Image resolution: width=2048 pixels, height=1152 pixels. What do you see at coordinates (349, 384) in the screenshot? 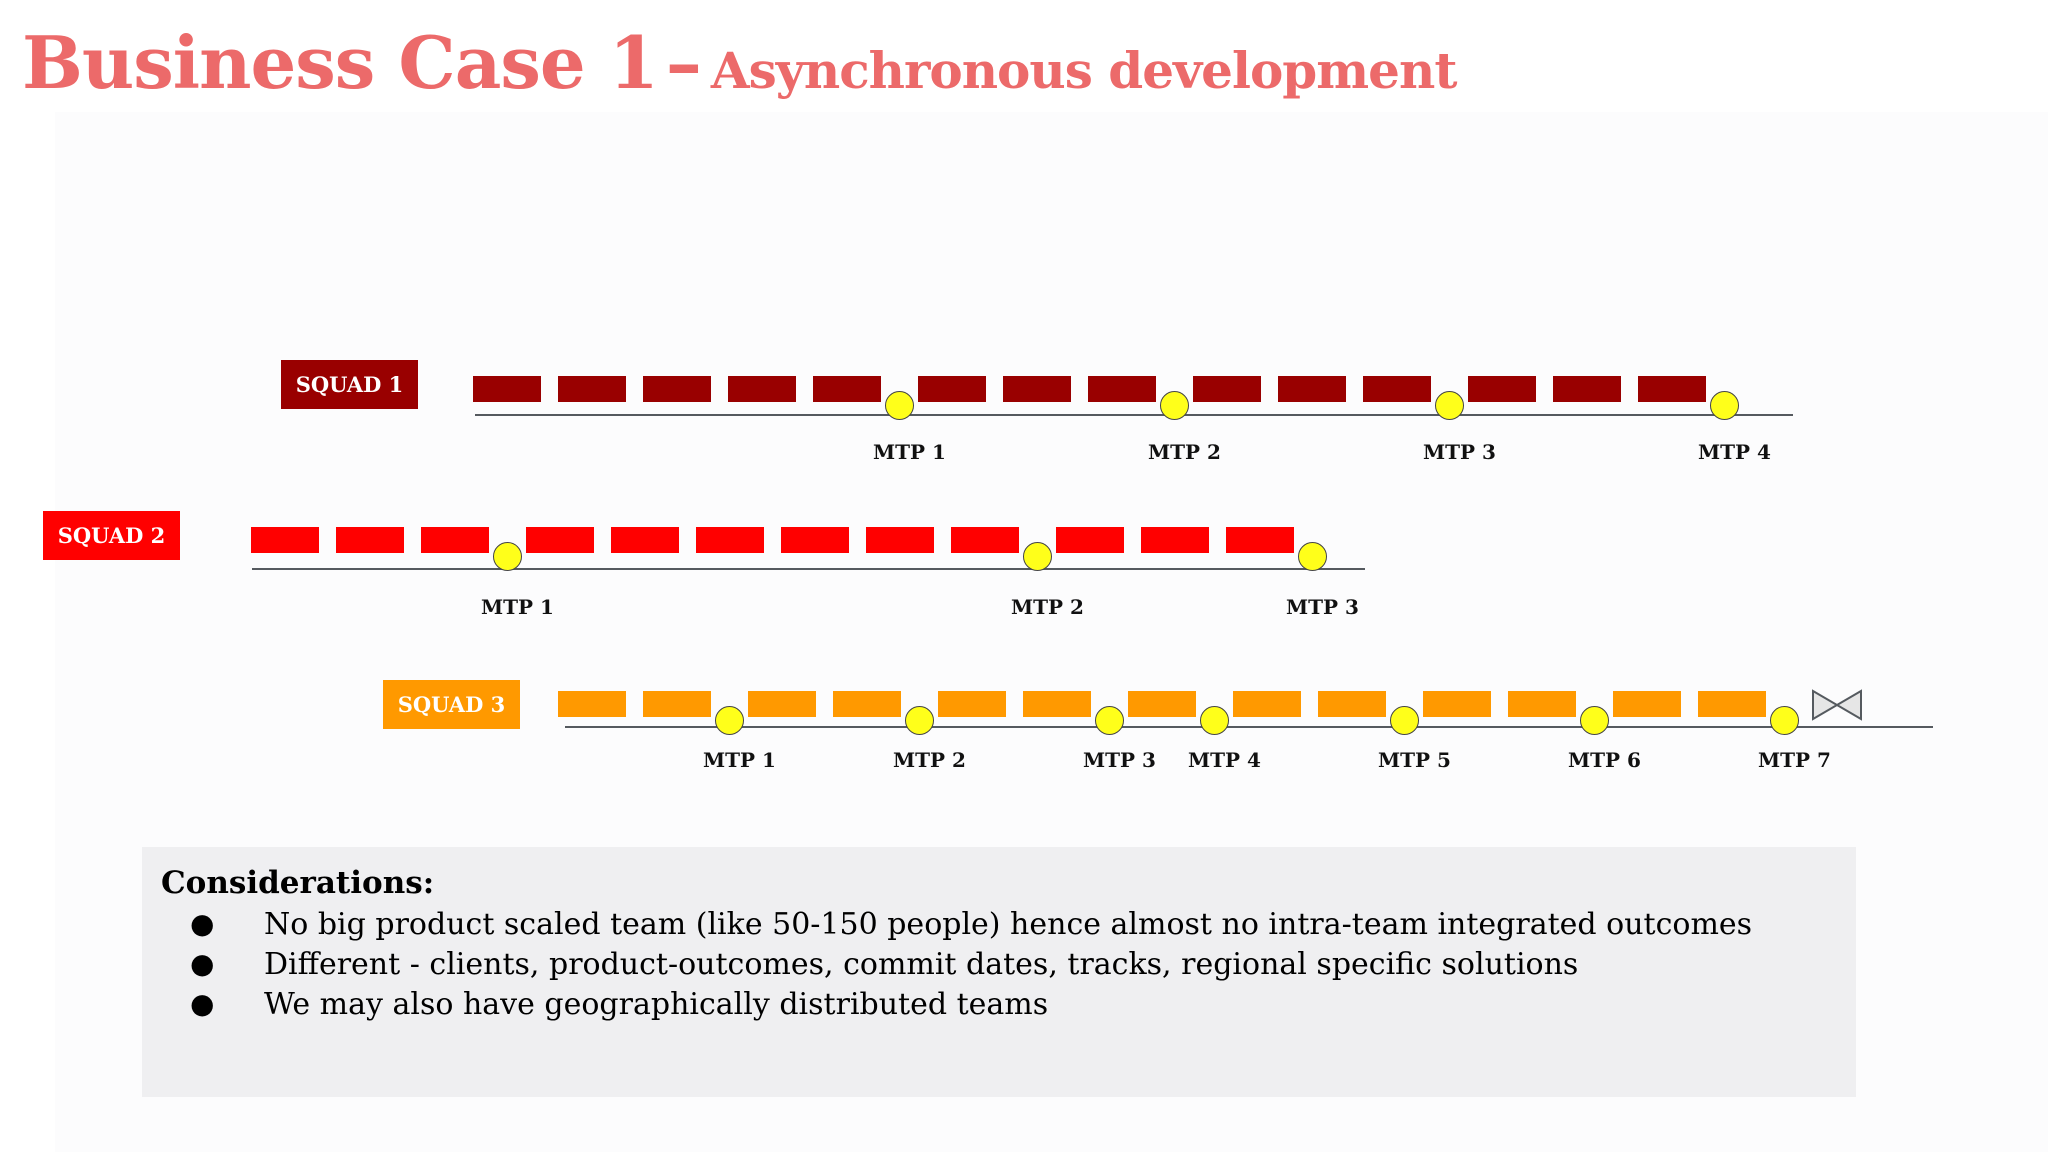
I see `squad-badge: SQUAD 1` at bounding box center [349, 384].